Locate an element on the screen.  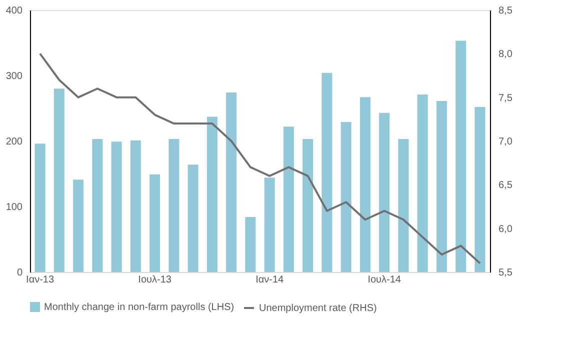
y2-tick-label: 8,0 is located at coordinates (505, 54).